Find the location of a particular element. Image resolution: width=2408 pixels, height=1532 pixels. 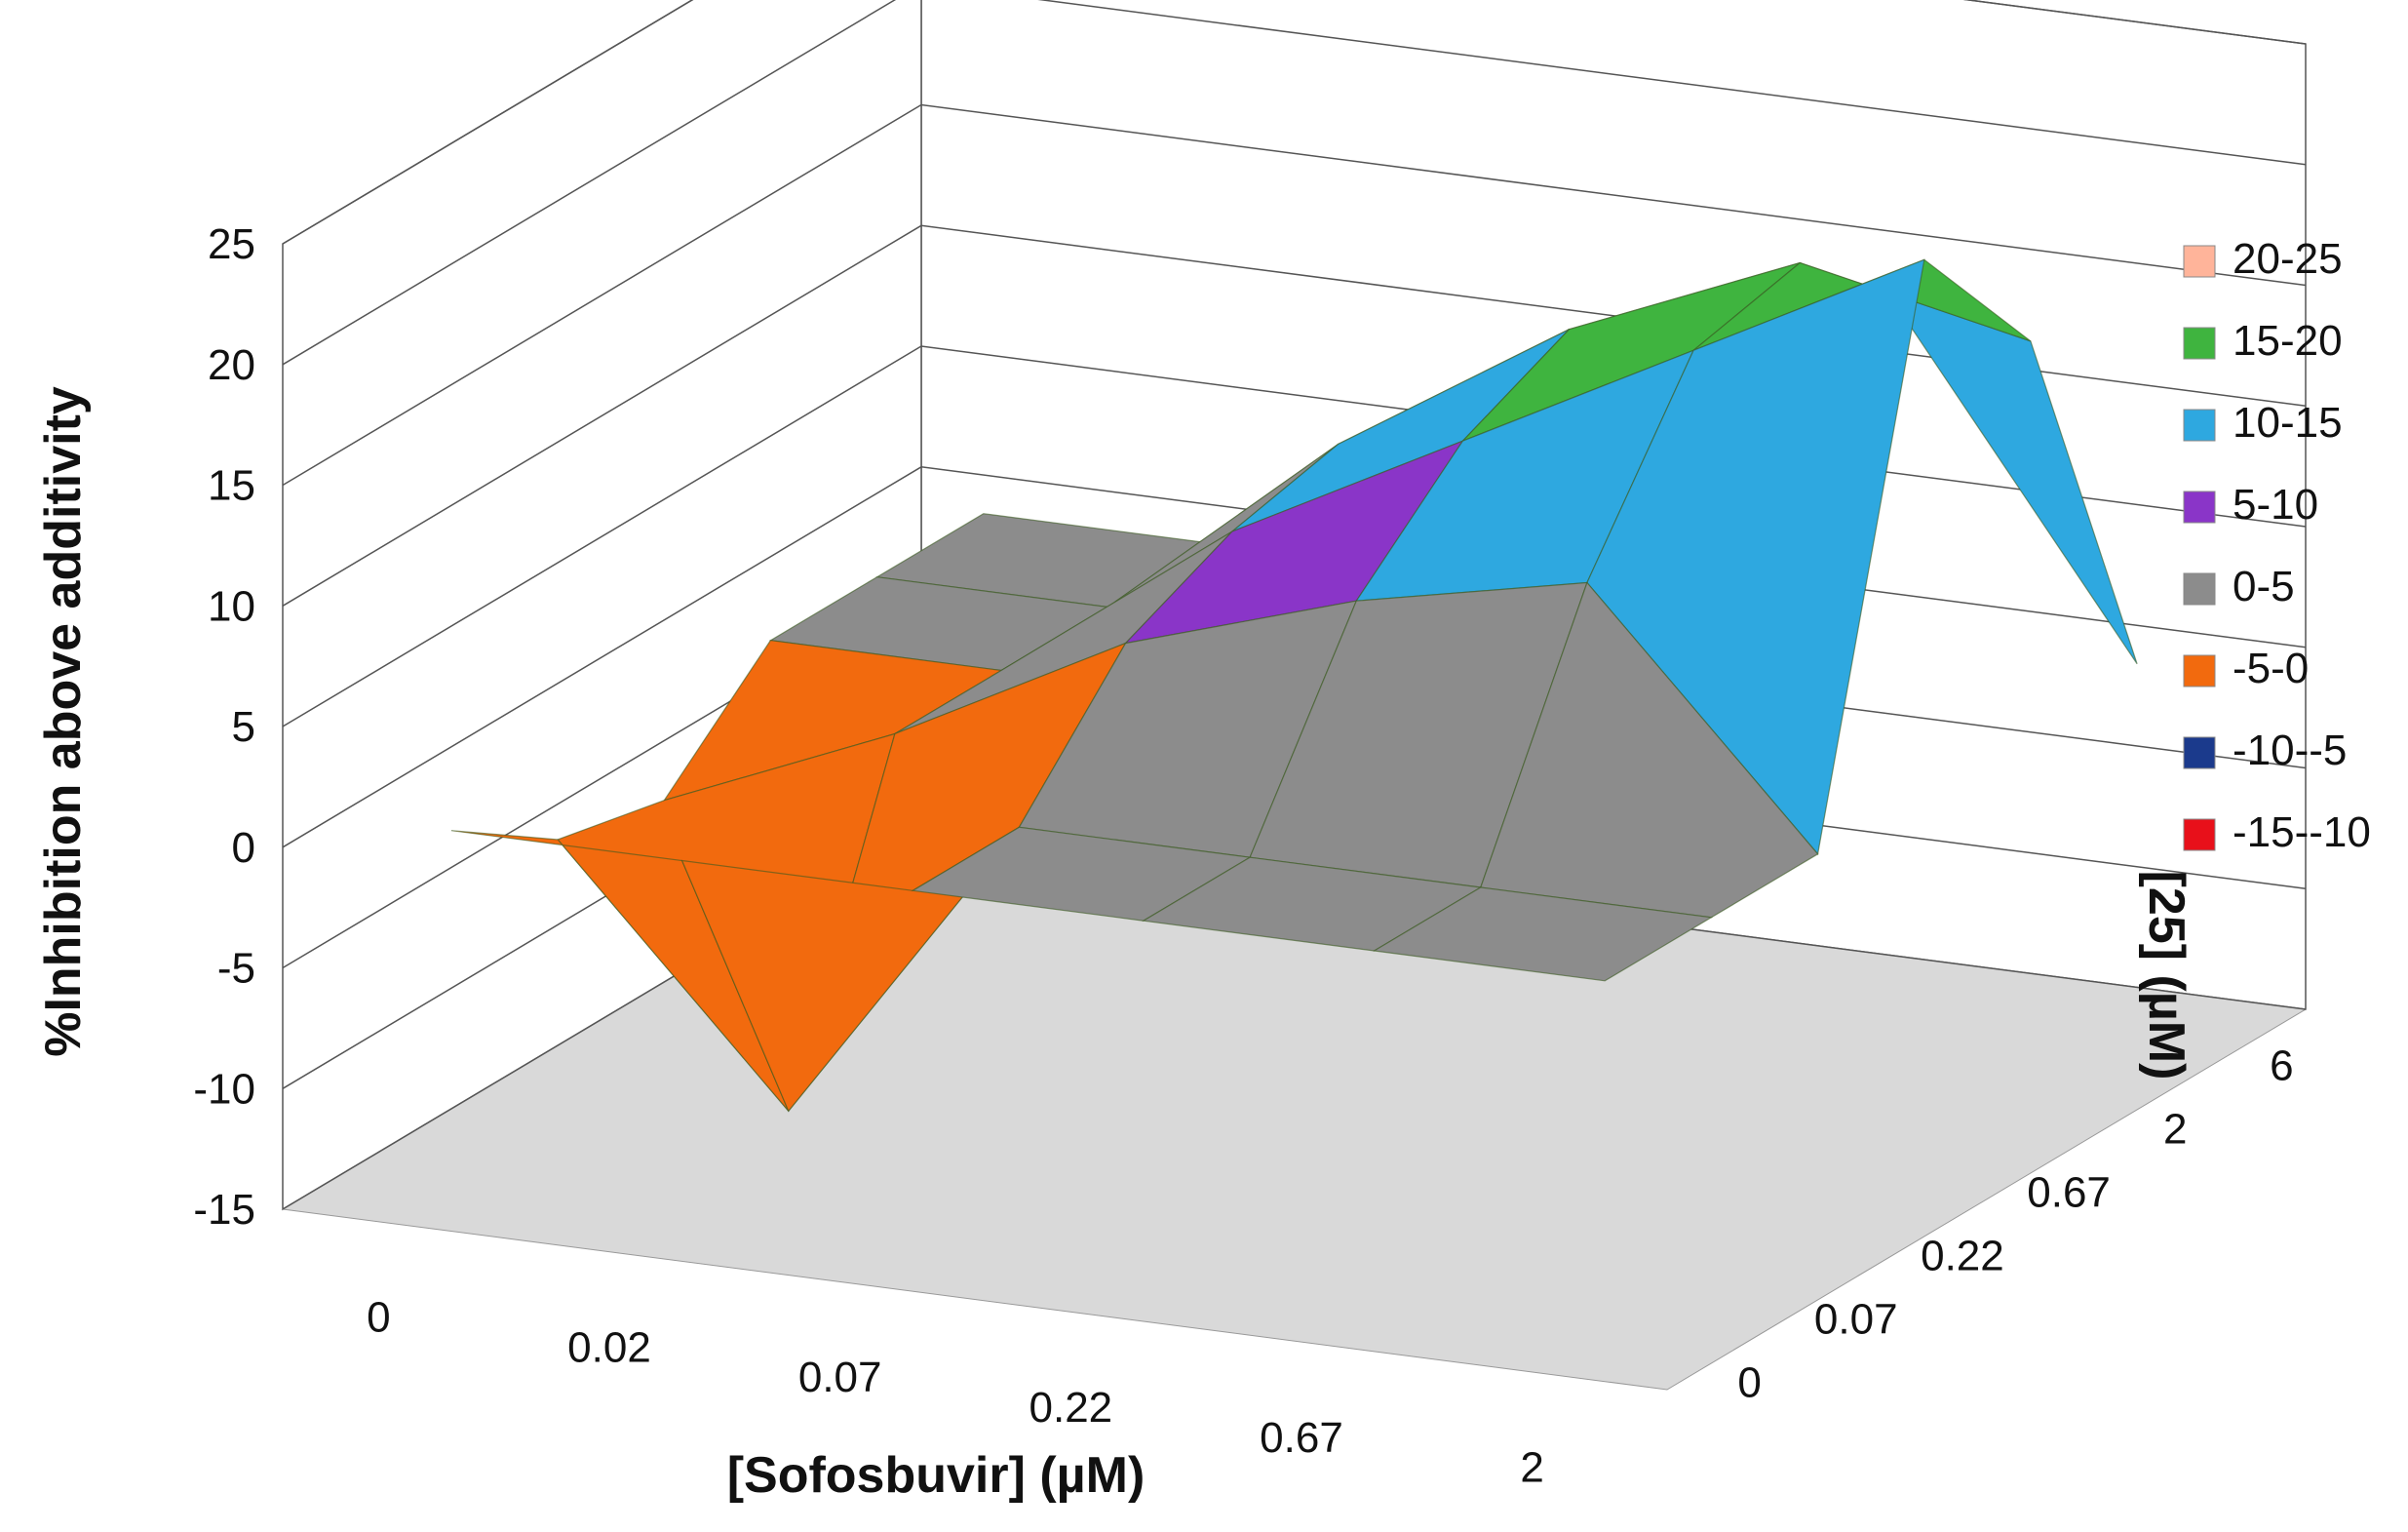

legend-label: 20-25 is located at coordinates (2288, 259).